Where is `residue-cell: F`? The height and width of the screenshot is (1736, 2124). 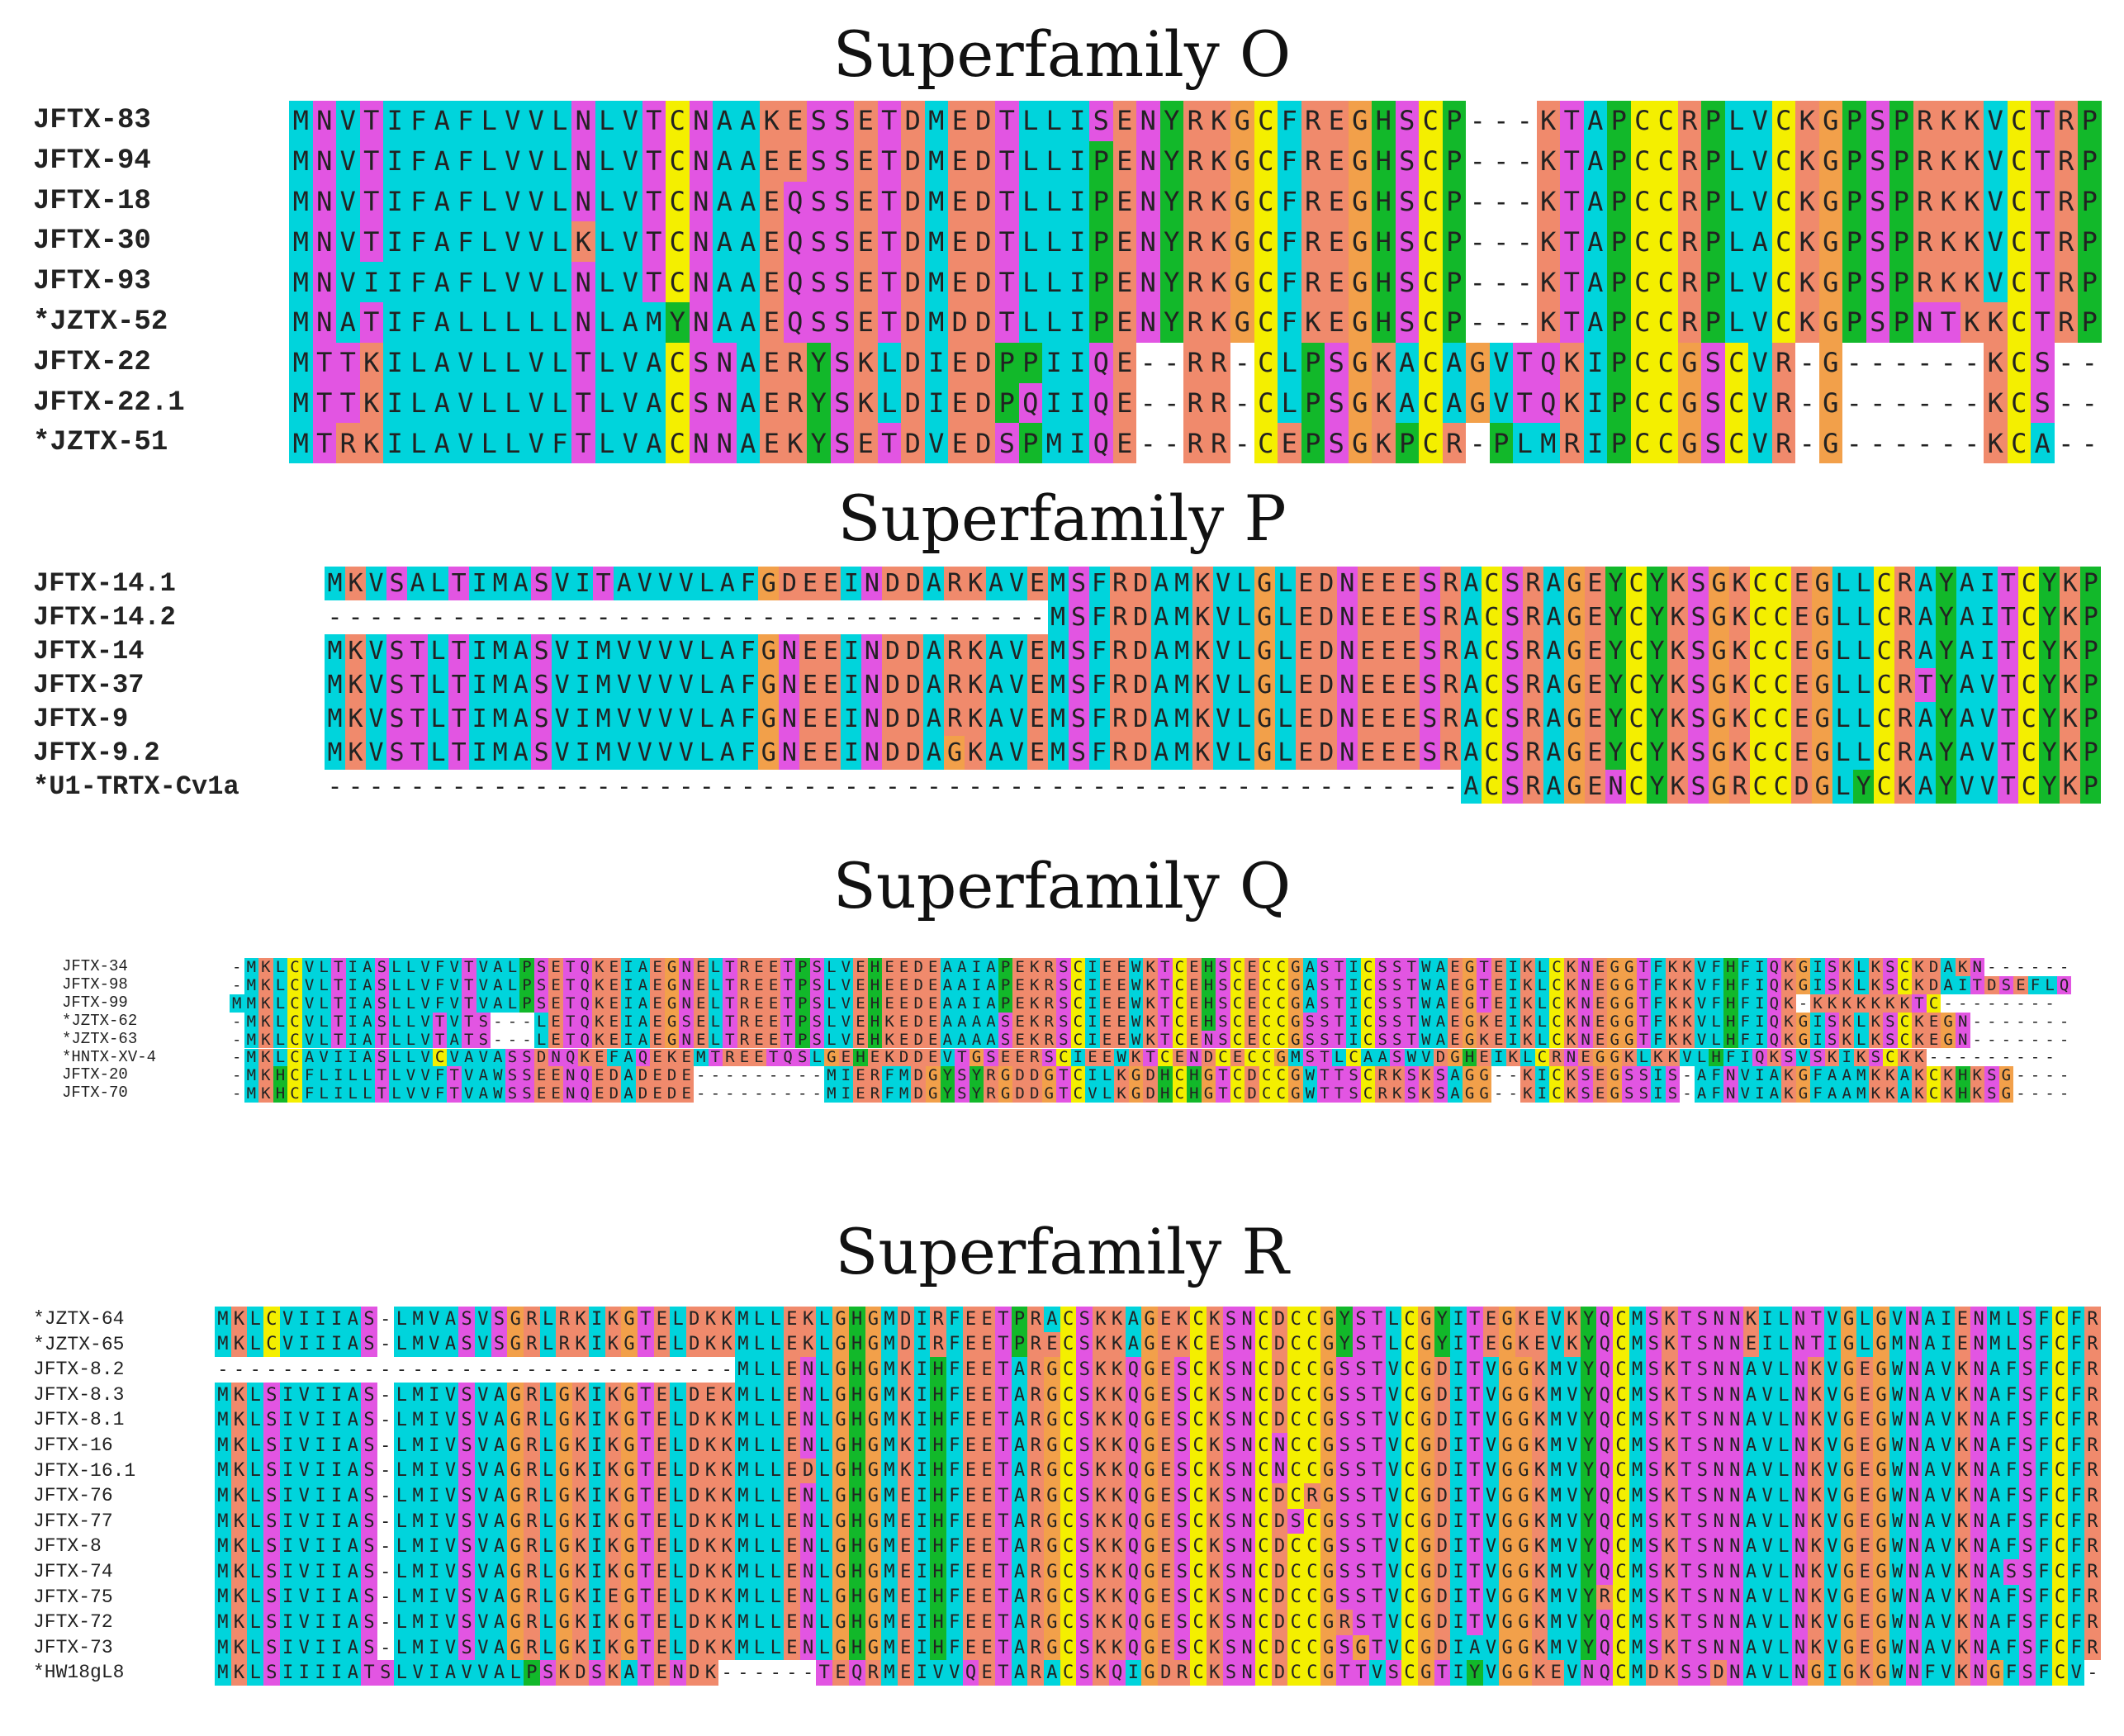 residue-cell: F is located at coordinates (1658, 1021).